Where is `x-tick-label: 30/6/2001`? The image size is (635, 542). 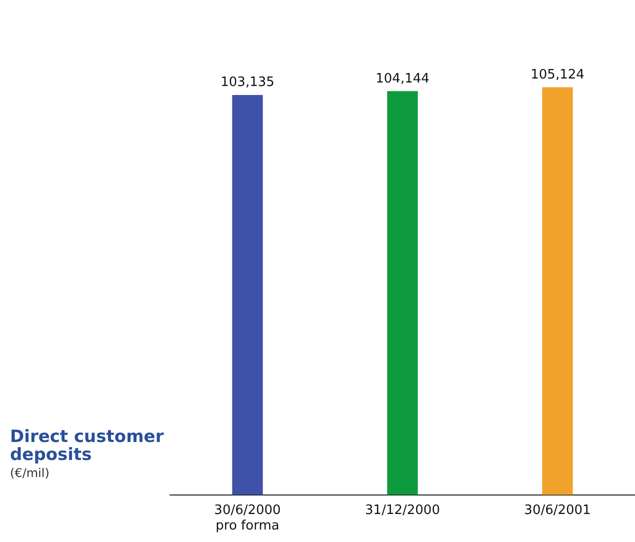
x-tick-label: 30/6/2001 is located at coordinates (557, 510).